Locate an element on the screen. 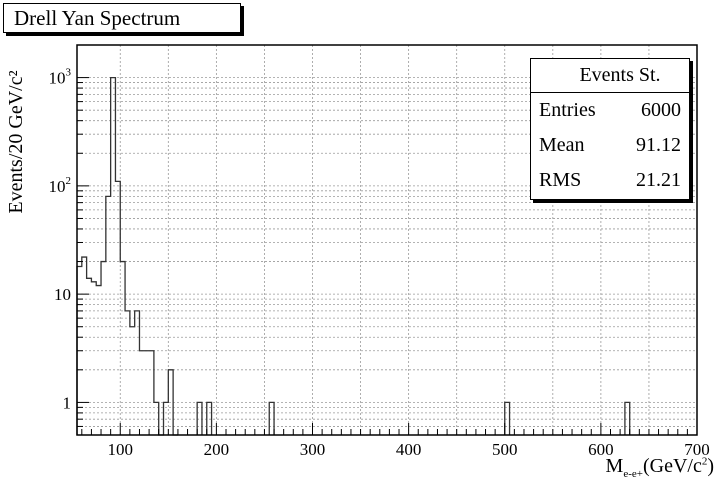  x-tick-label: 400 is located at coordinates (409, 449).